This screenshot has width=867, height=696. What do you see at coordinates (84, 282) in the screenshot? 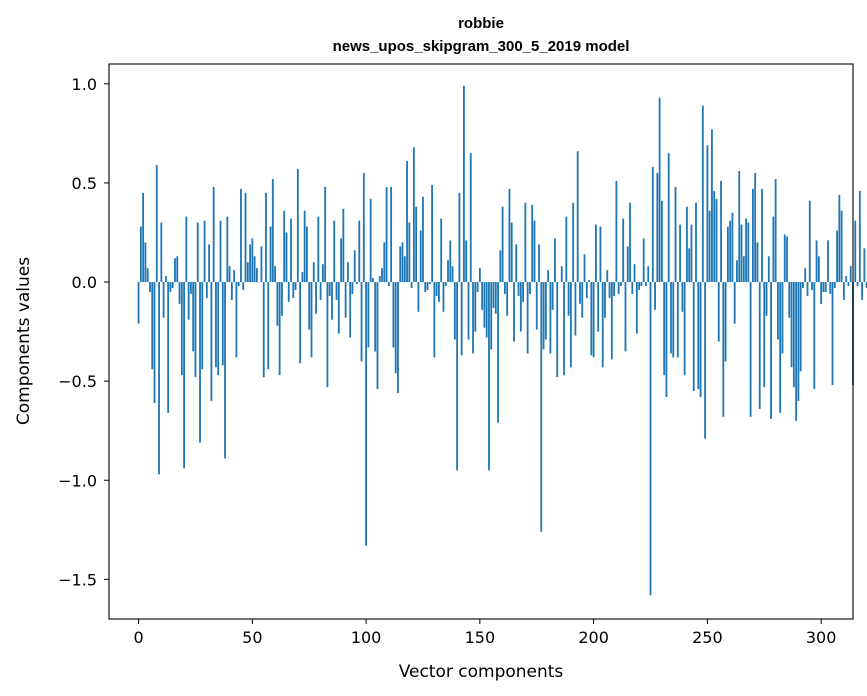
I see `y-tick-label: 0.0` at bounding box center [84, 282].